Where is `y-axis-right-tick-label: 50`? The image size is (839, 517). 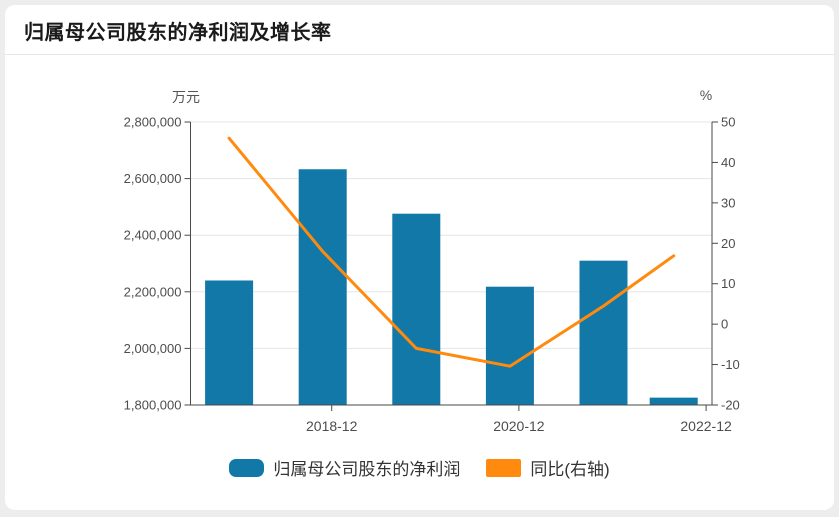
y-axis-right-tick-label: 50 is located at coordinates (728, 122).